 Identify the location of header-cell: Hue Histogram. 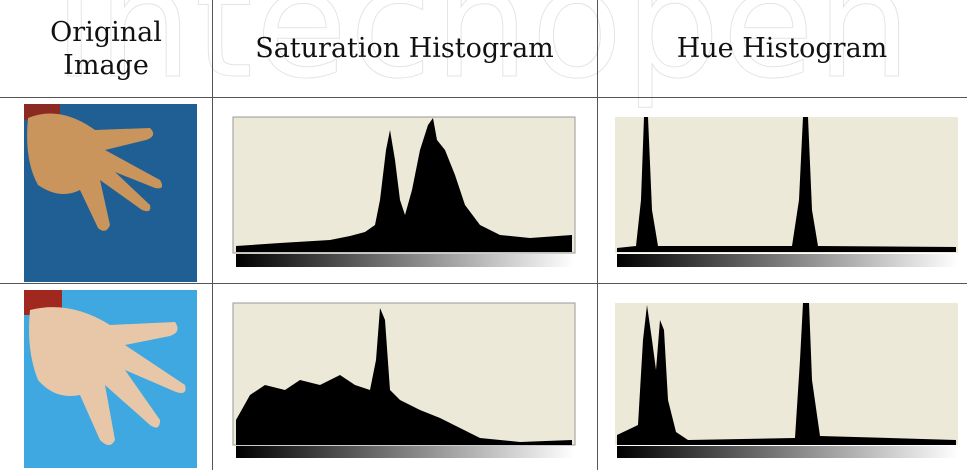
(782, 48).